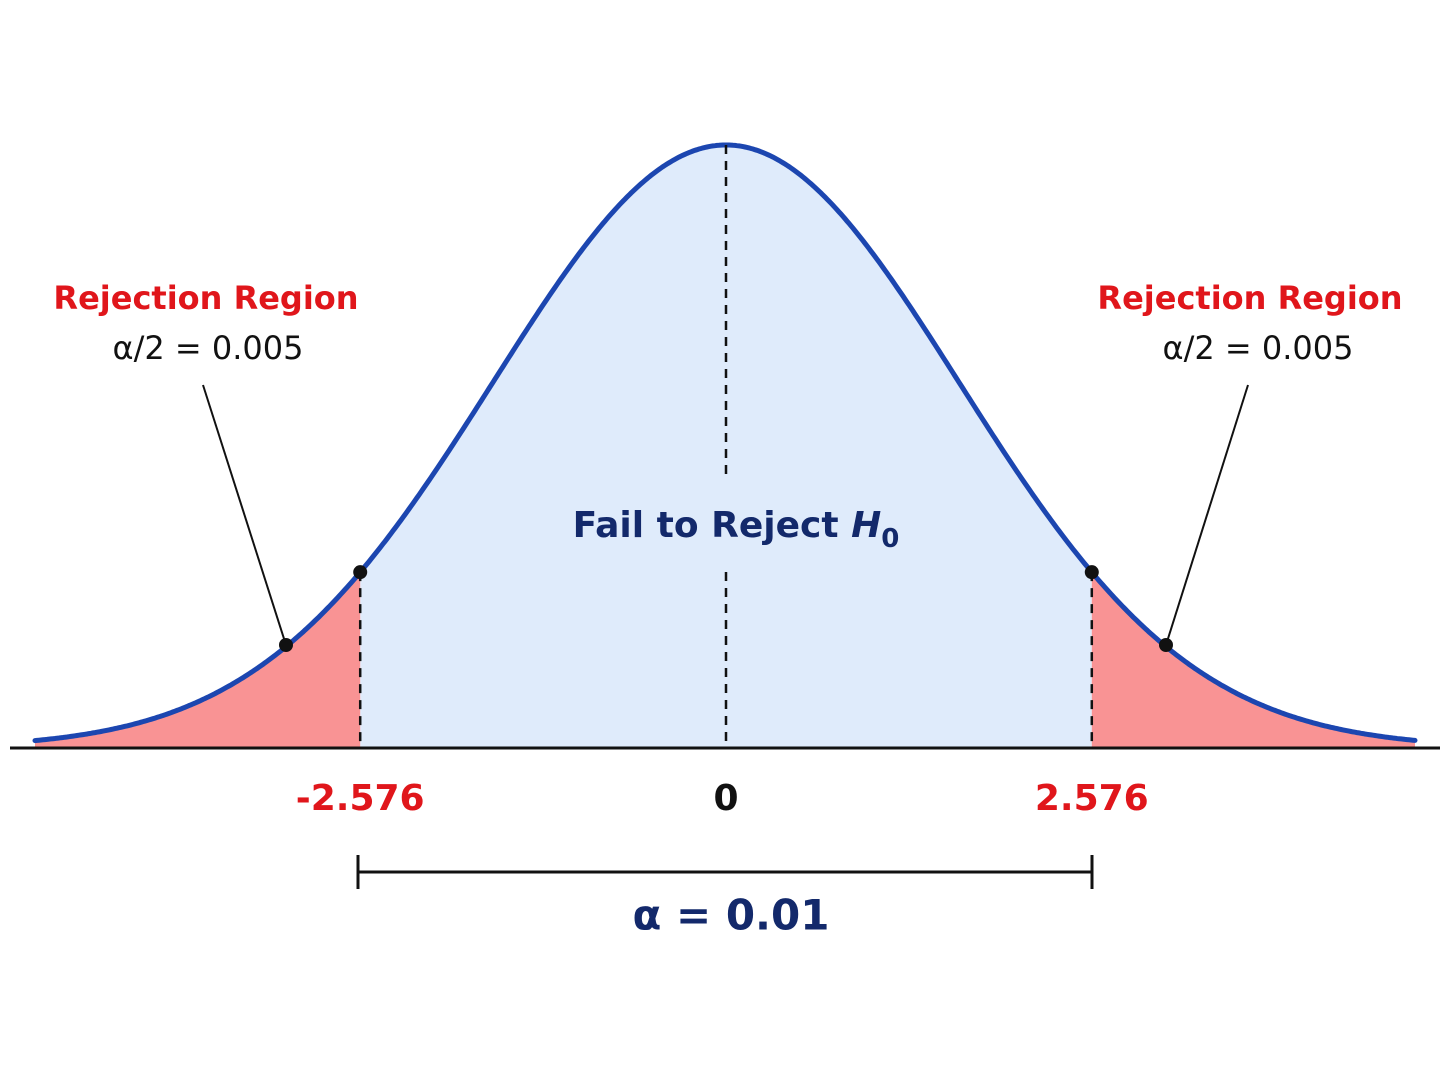 The image size is (1448, 1086). I want to click on axis-label: 0, so click(725, 798).